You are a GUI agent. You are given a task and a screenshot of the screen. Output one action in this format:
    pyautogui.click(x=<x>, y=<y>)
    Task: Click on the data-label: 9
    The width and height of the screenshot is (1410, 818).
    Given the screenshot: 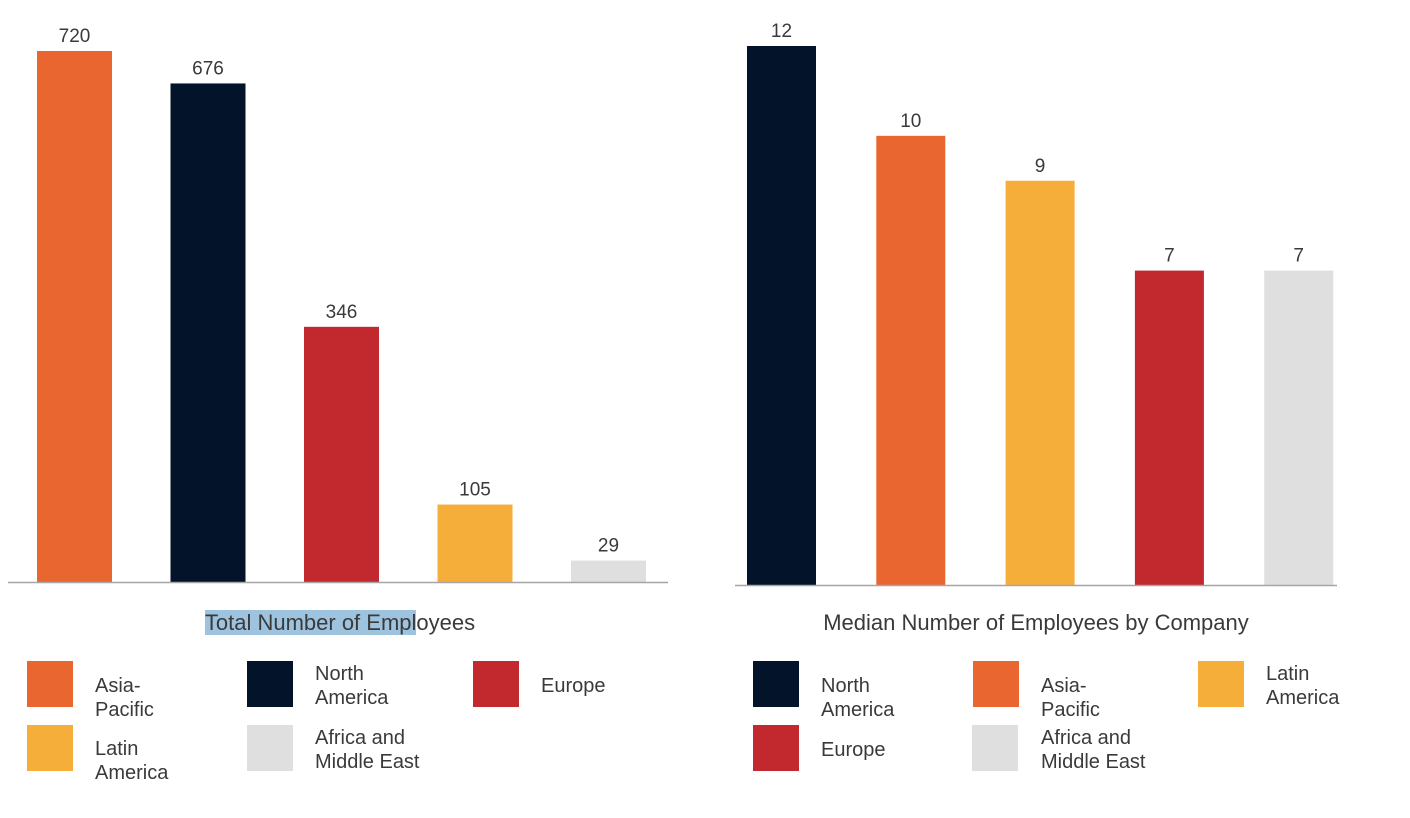 What is the action you would take?
    pyautogui.click(x=1040, y=166)
    